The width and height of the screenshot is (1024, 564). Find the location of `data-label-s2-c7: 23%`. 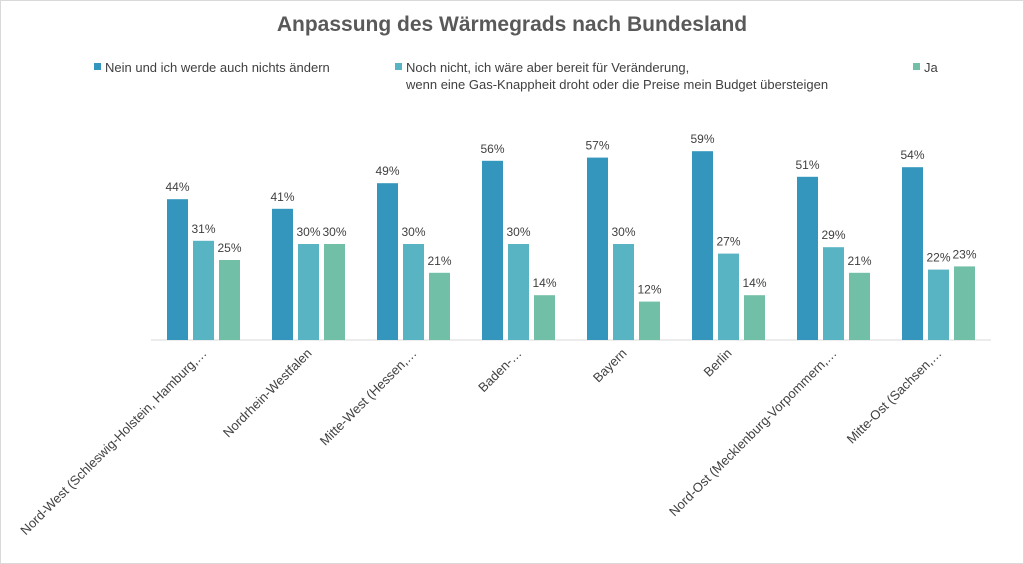

data-label-s2-c7: 23% is located at coordinates (964, 254).